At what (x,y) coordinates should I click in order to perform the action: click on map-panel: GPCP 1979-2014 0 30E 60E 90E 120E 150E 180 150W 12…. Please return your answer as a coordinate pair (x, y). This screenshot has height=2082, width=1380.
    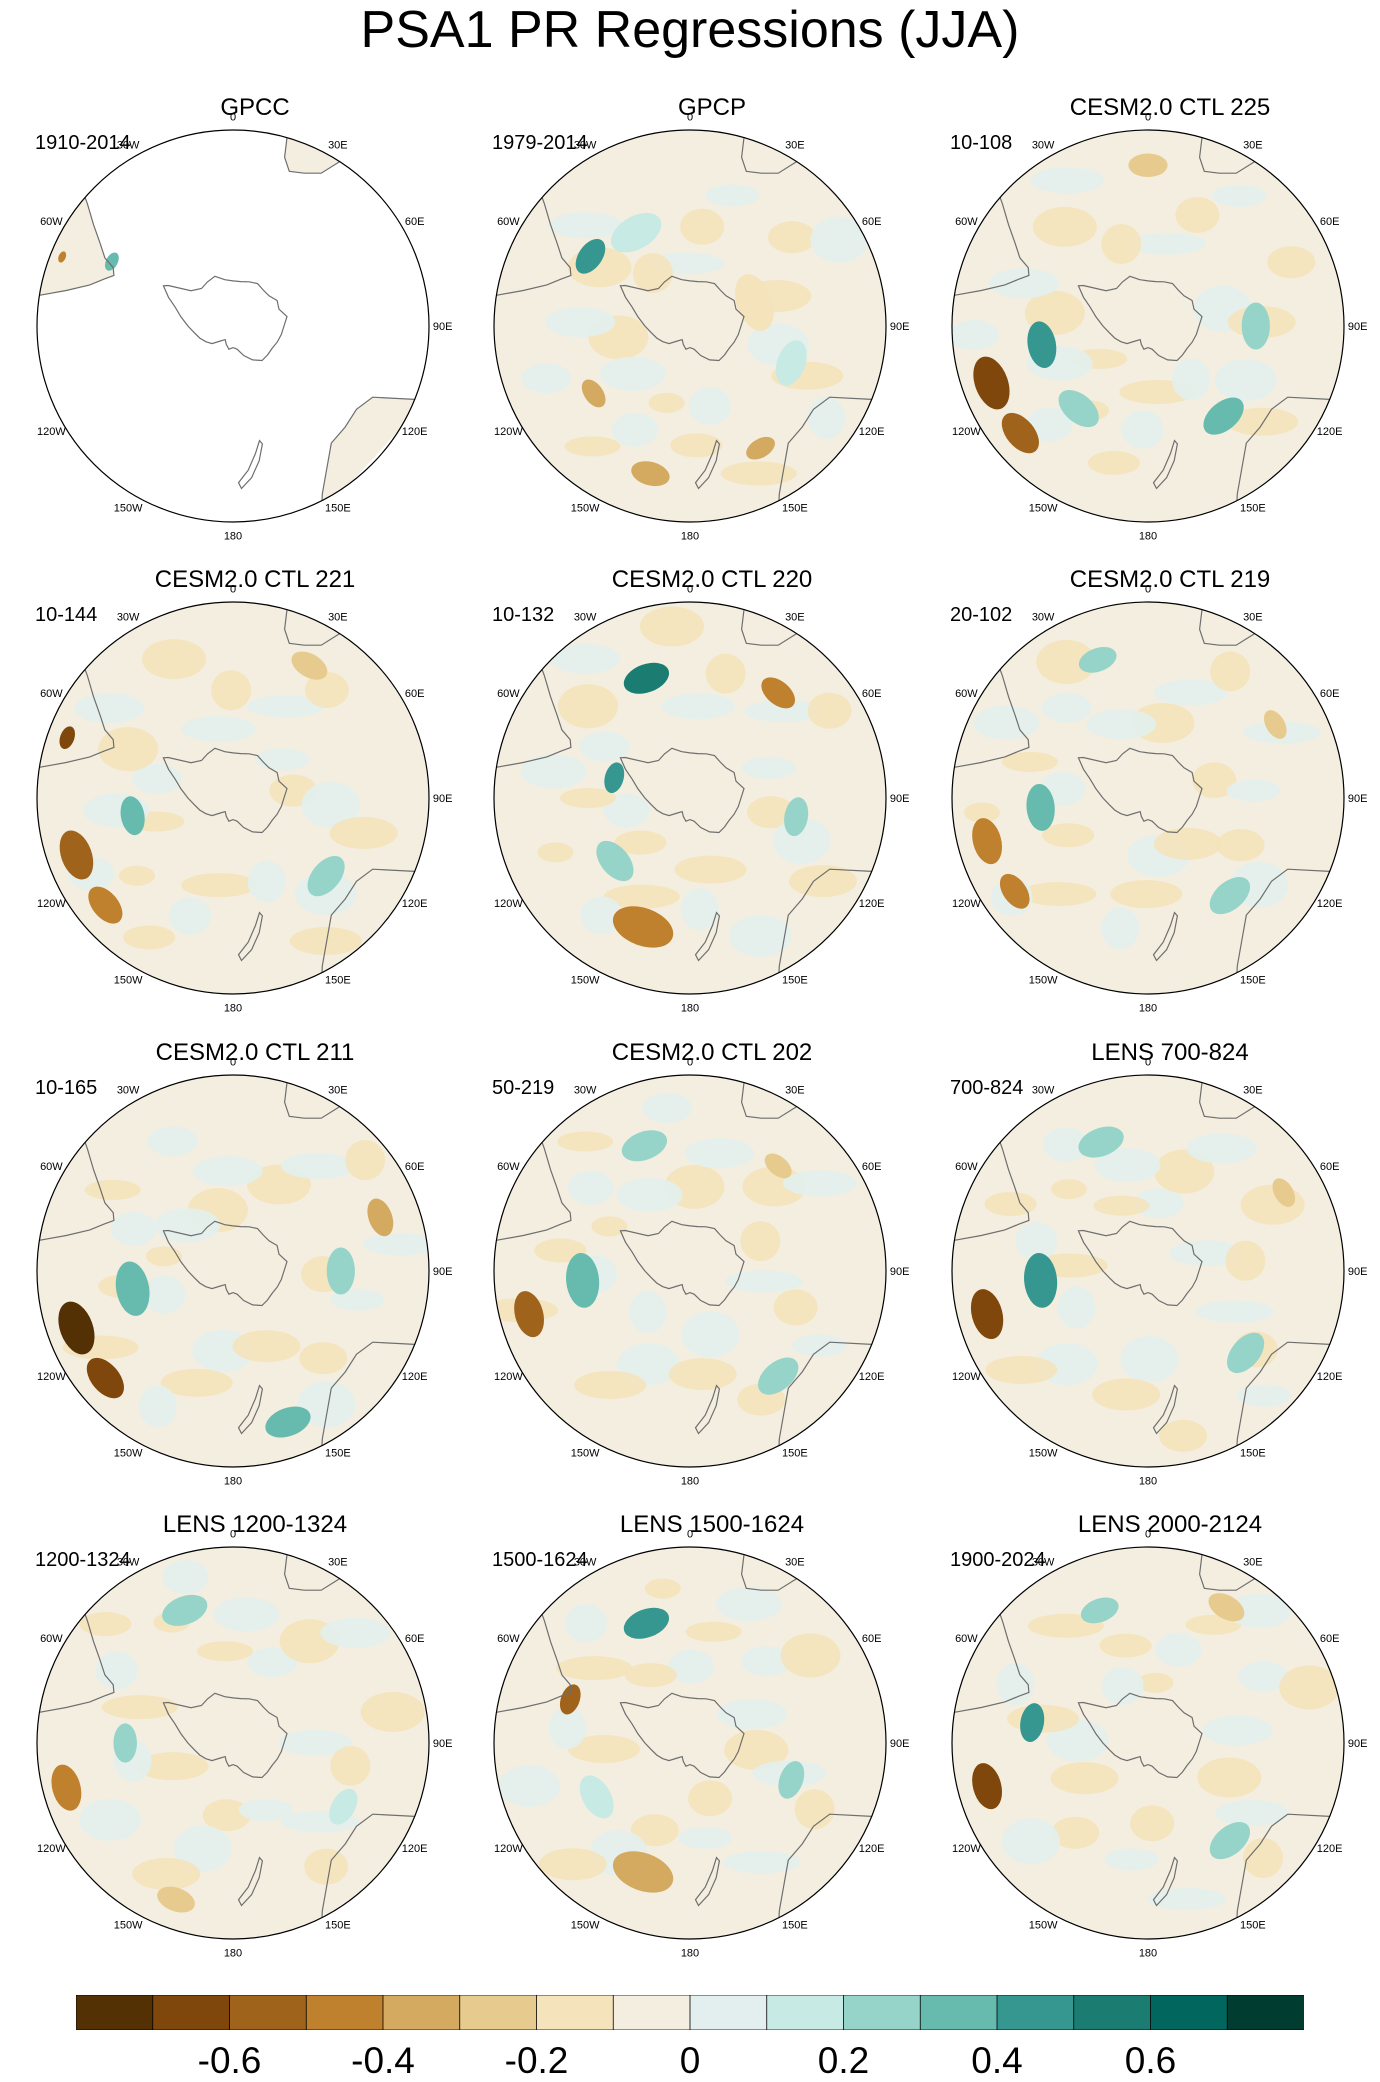
    Looking at the image, I should click on (712, 318).